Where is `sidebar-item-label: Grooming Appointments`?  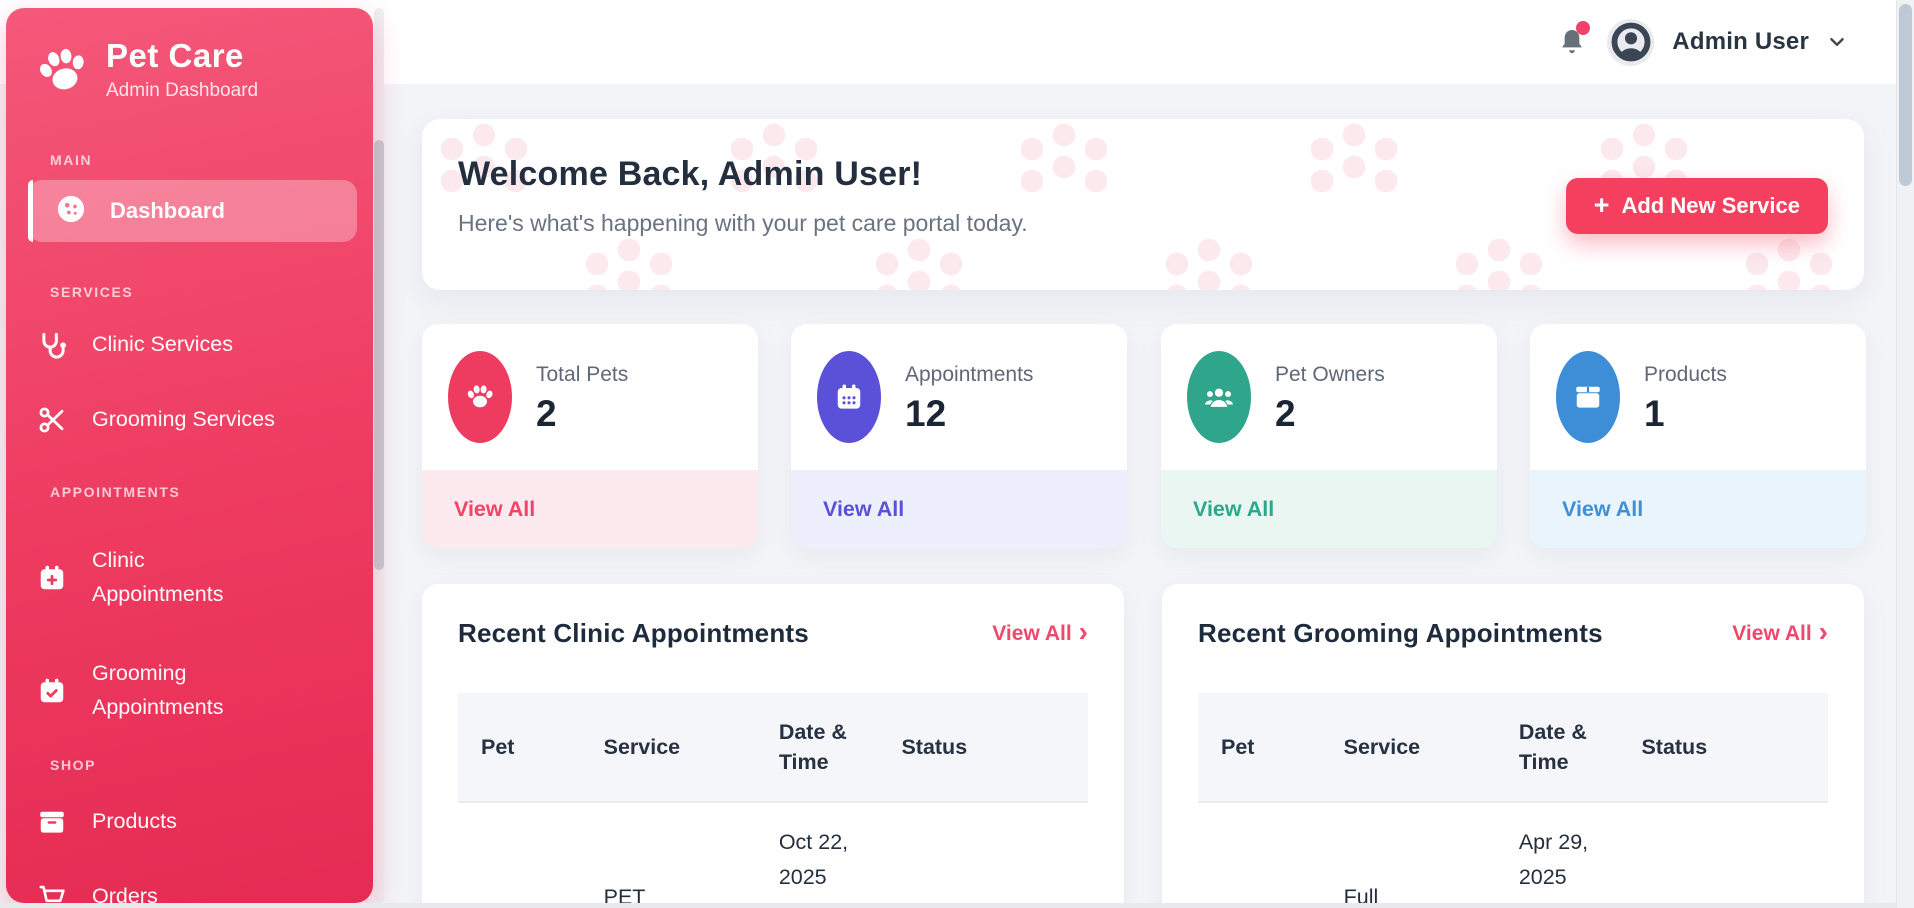
sidebar-item-label: Grooming Appointments is located at coordinates (158, 690).